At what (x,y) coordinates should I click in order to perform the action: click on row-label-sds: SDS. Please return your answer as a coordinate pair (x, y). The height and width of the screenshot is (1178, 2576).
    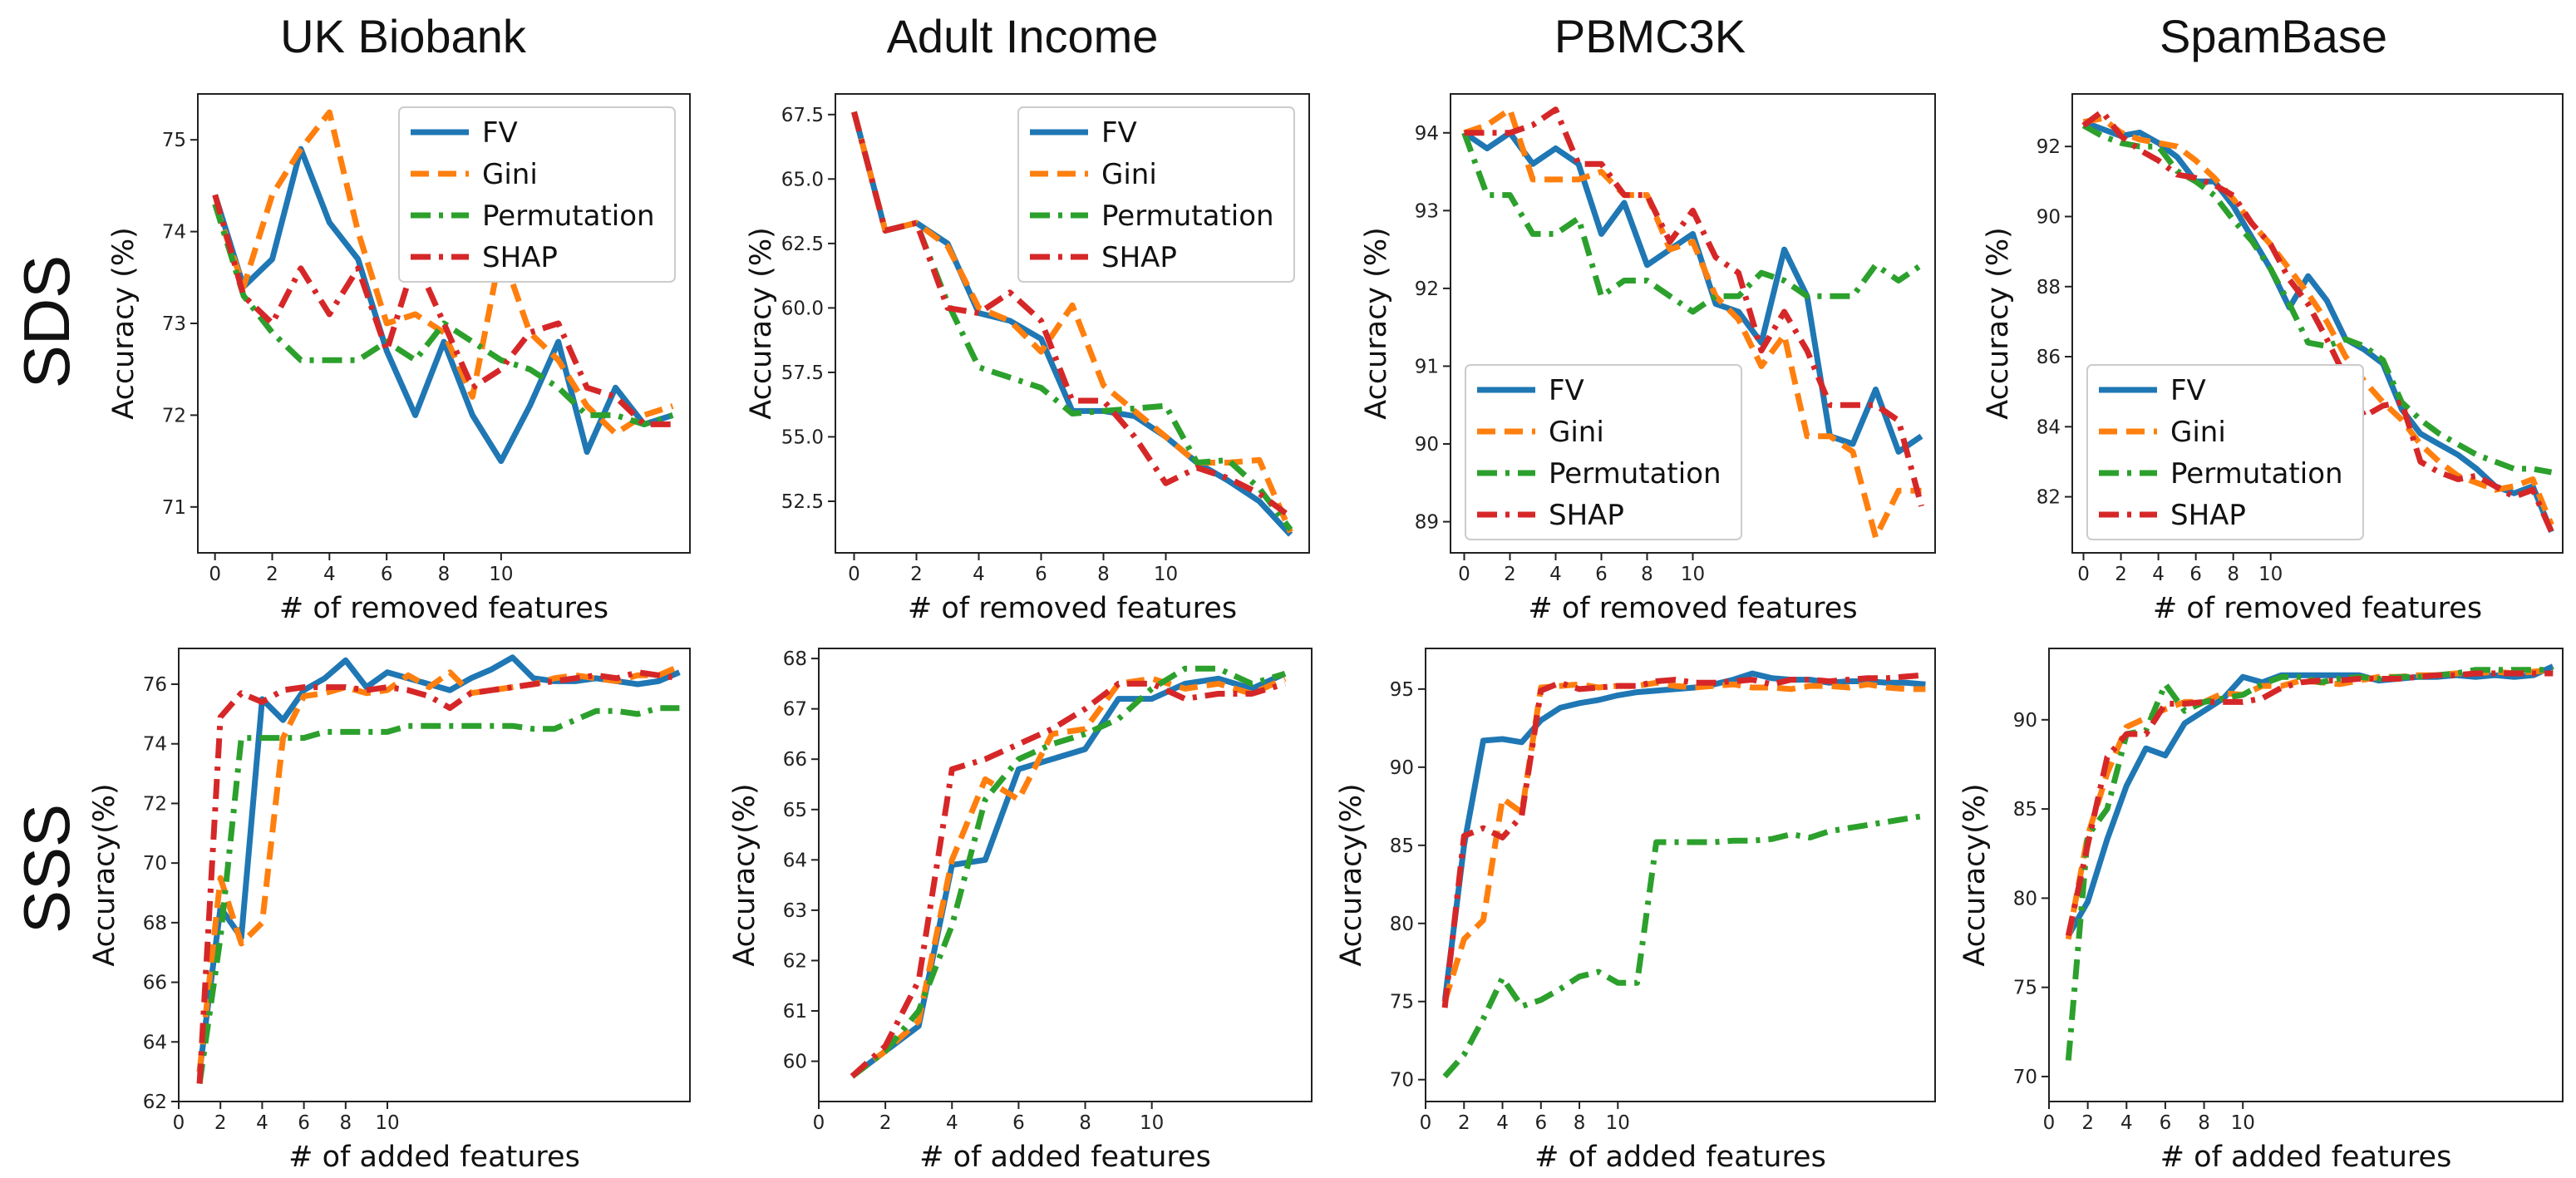
    Looking at the image, I should click on (46, 321).